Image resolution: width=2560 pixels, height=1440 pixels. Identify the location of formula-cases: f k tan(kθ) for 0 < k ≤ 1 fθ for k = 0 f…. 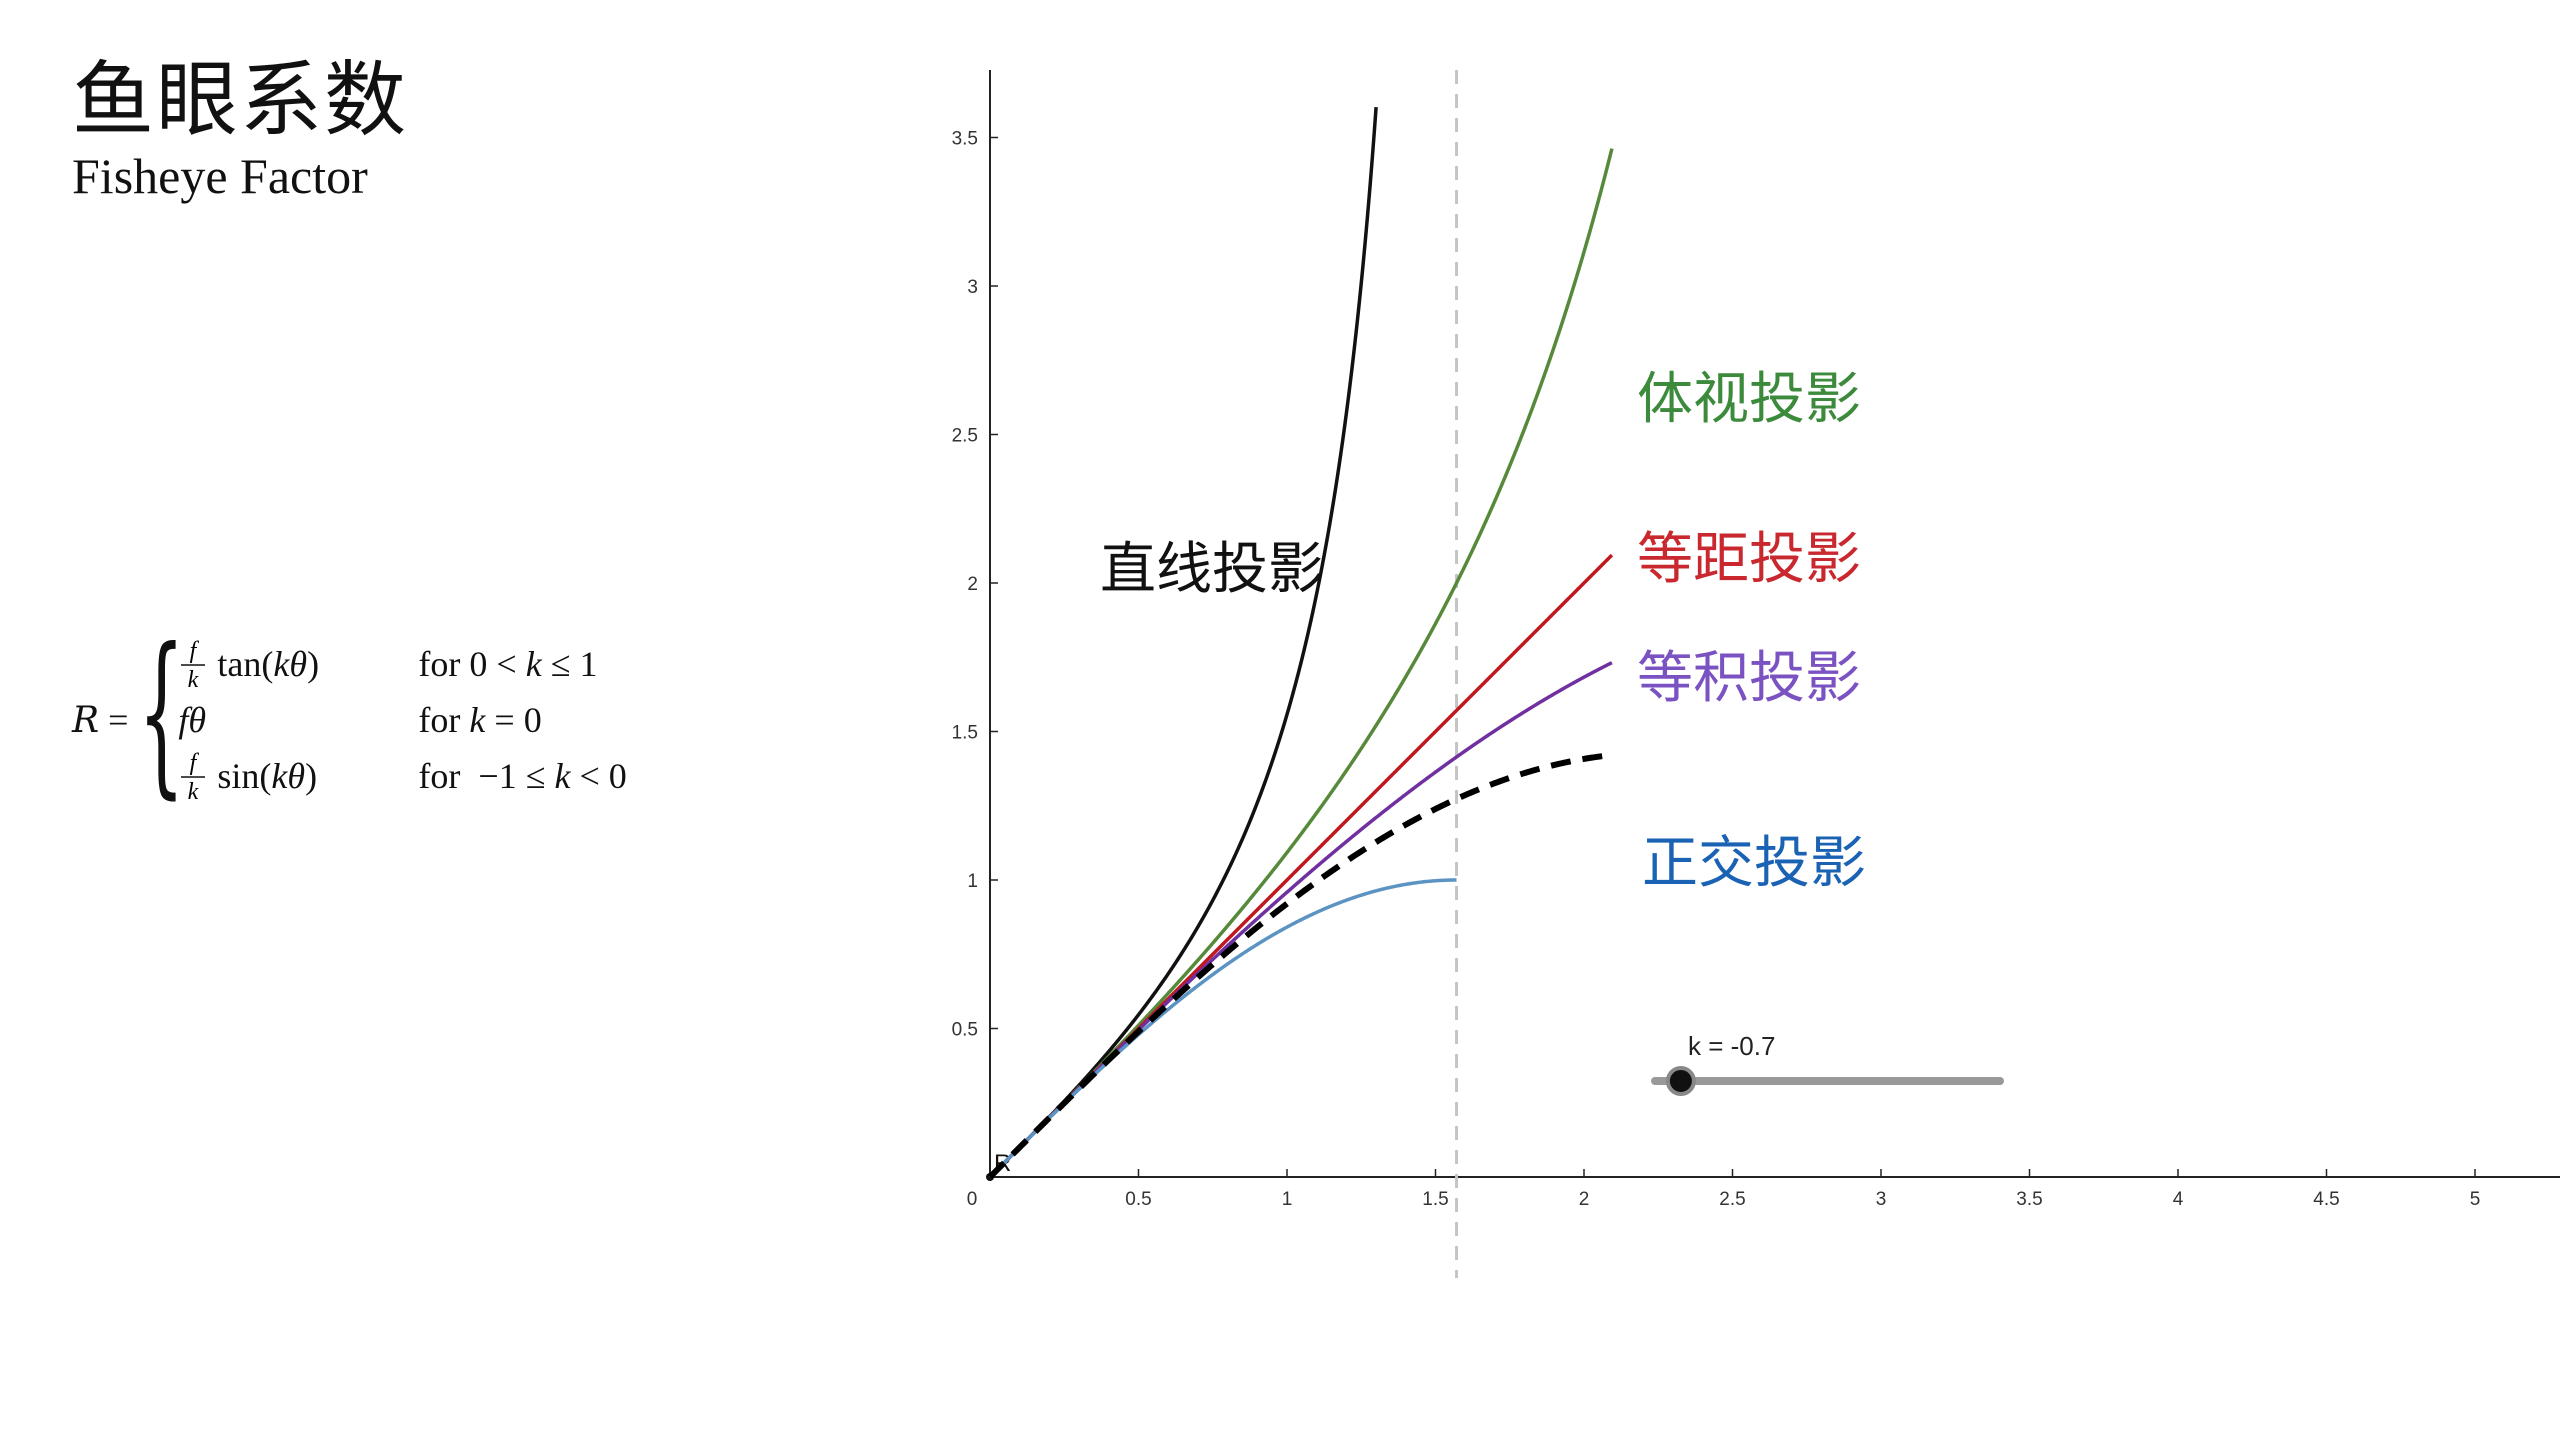
(402, 720).